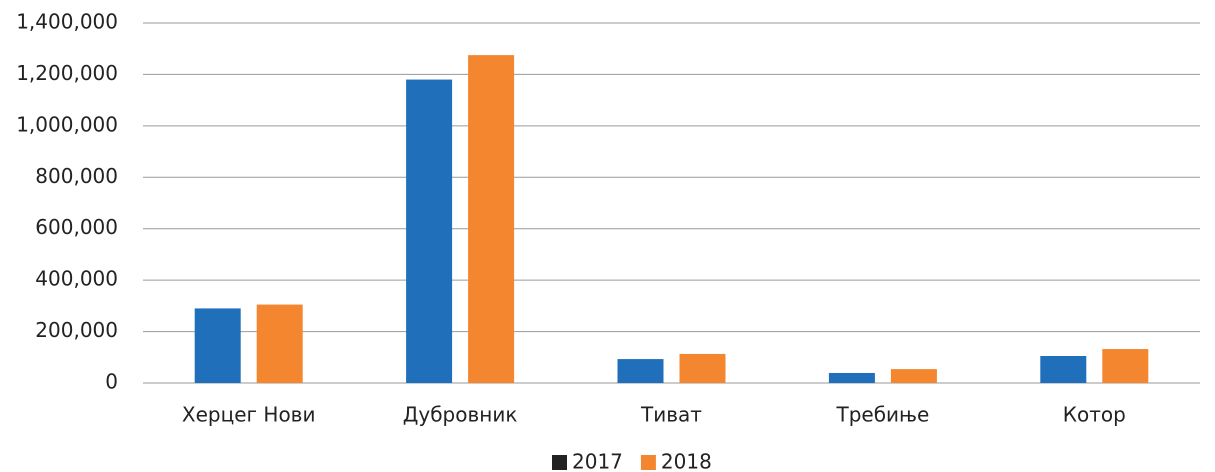 Image resolution: width=1215 pixels, height=472 pixels. Describe the element at coordinates (460, 415) in the screenshot. I see `x-tick-label: Дубровник` at that location.